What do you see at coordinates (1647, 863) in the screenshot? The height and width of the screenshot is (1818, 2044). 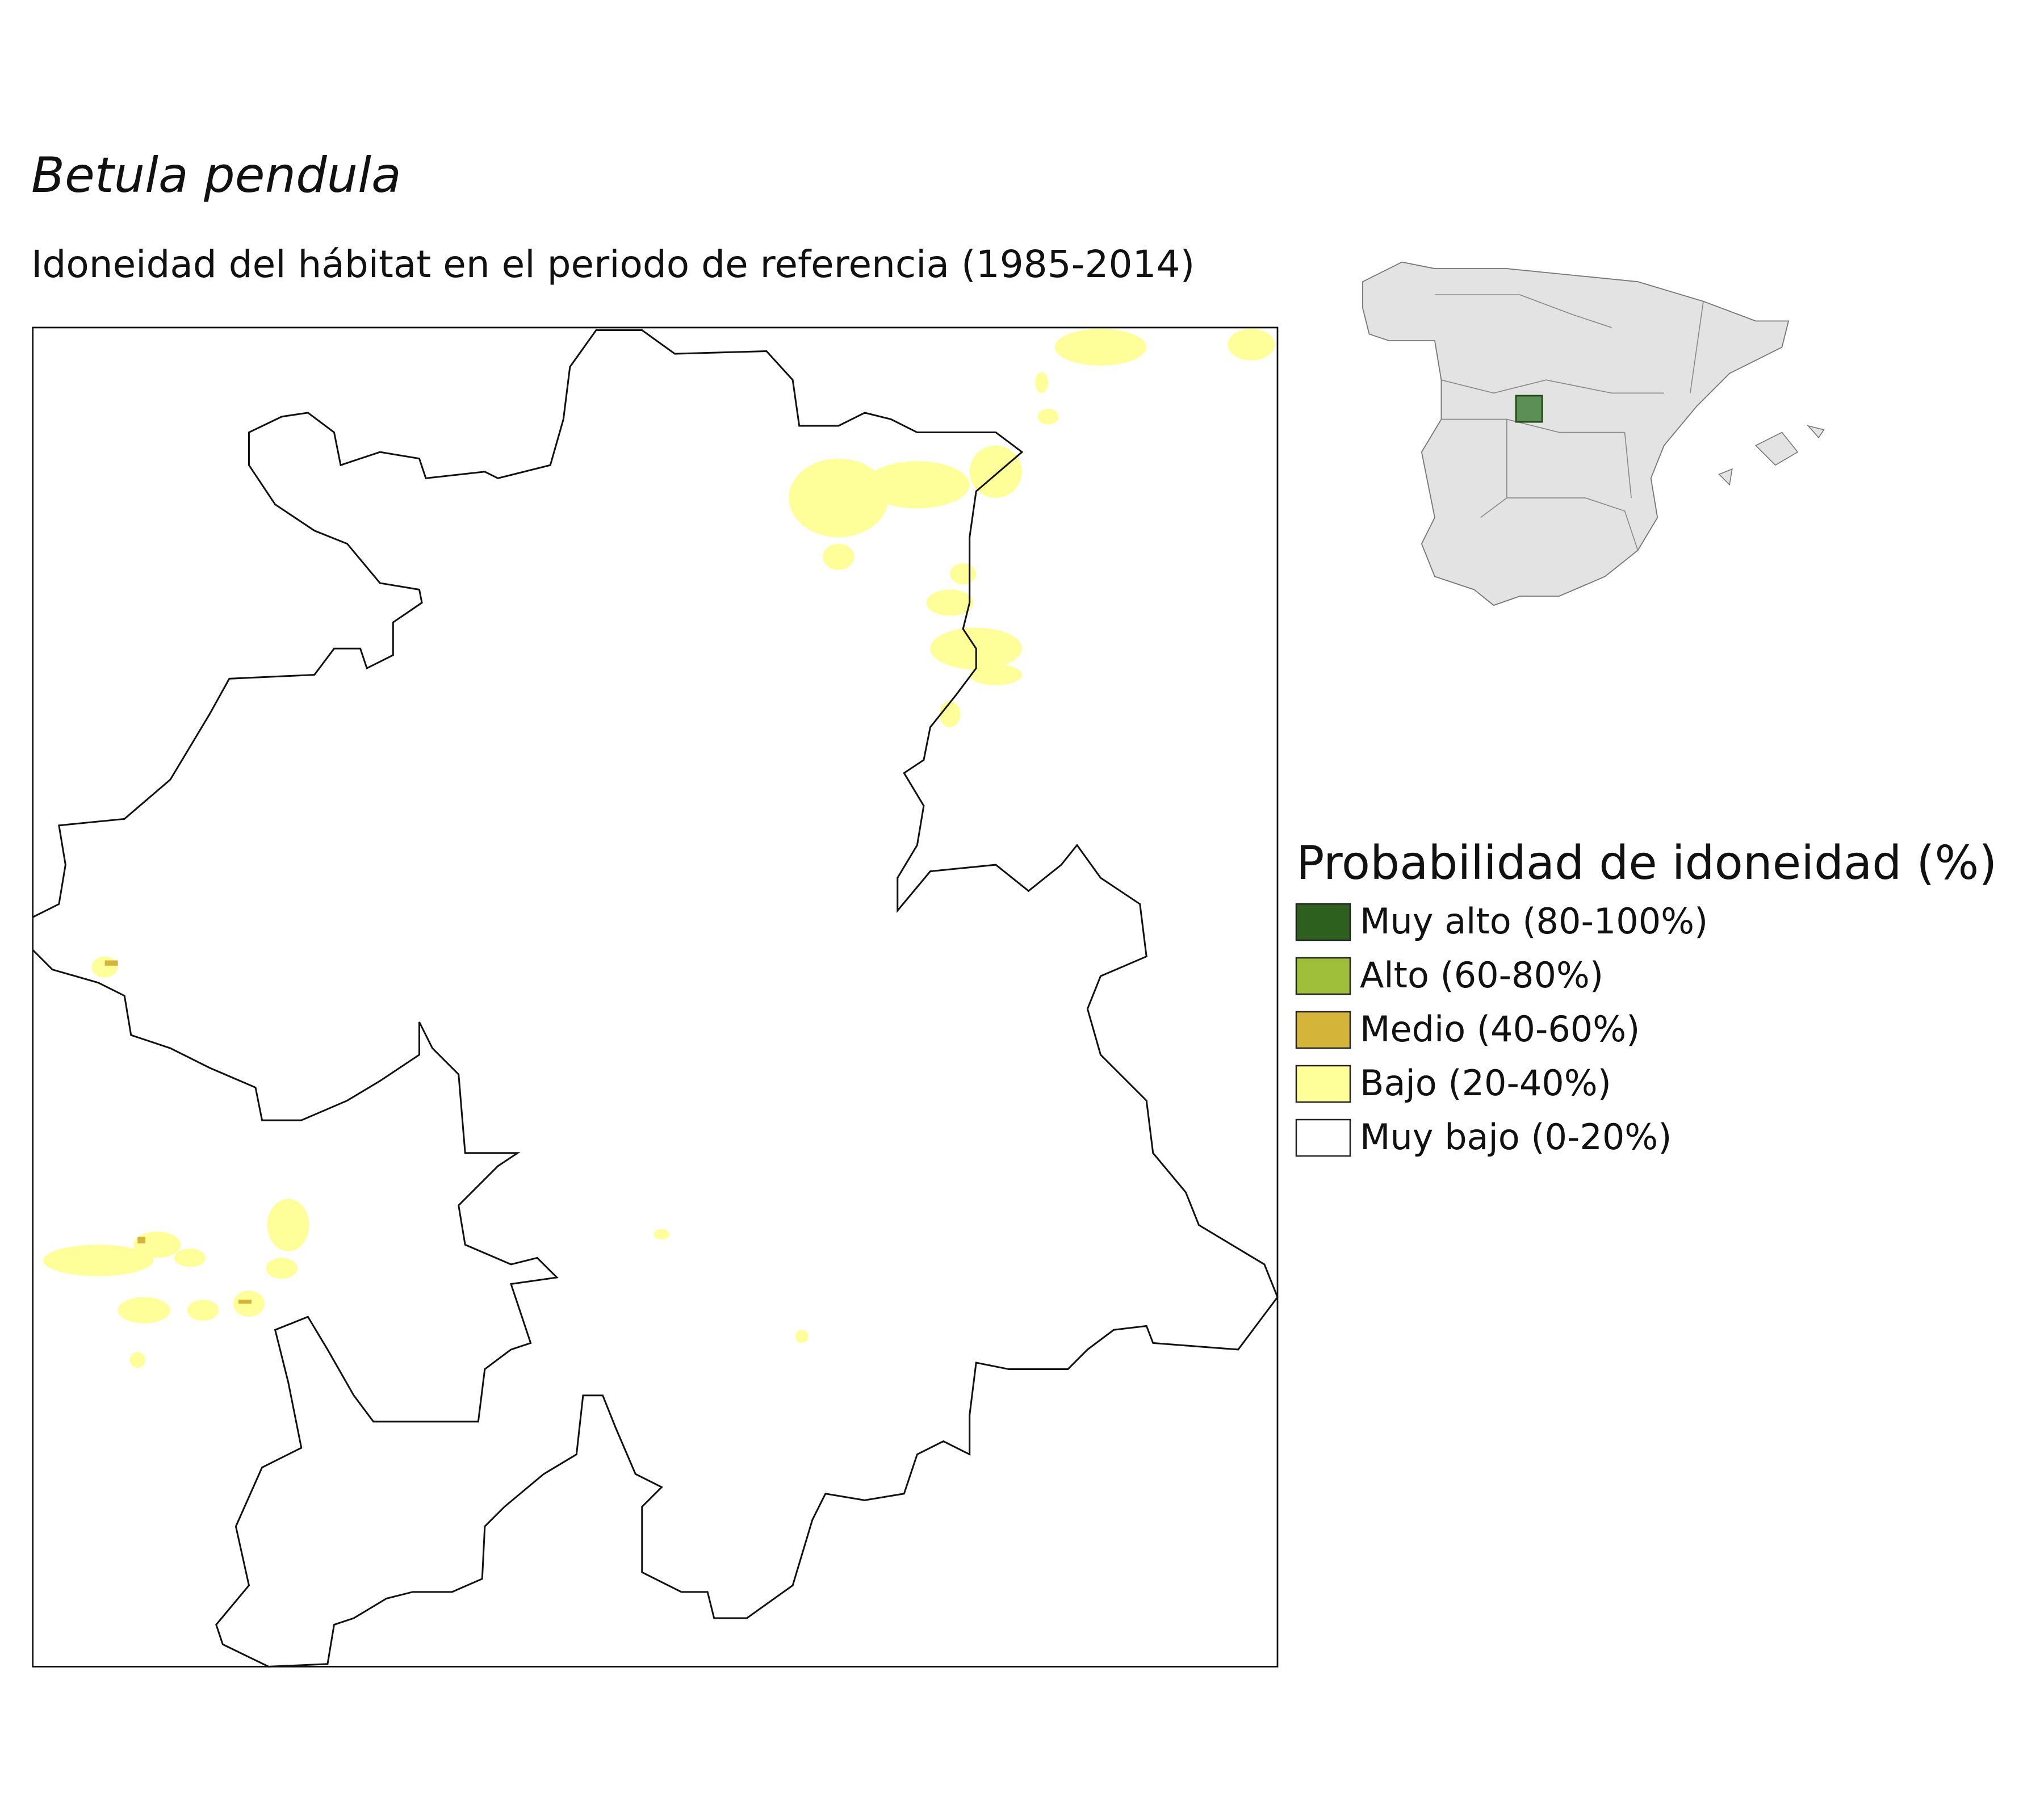 I see `legend-title: Probabilidad de idoneidad (%)` at bounding box center [1647, 863].